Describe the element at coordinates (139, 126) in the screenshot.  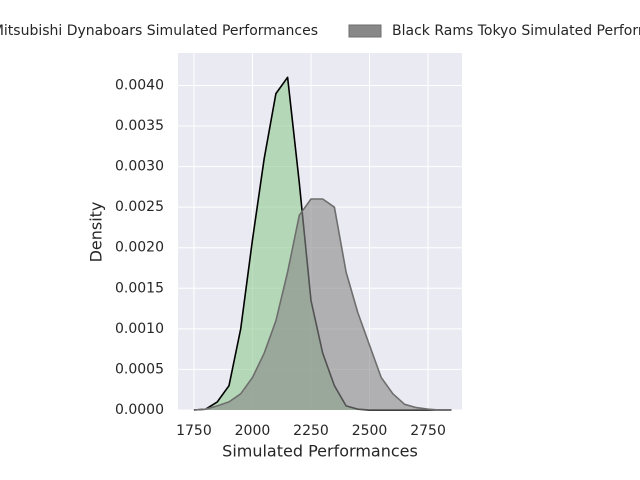
I see `y-tick-label: 0.0035` at that location.